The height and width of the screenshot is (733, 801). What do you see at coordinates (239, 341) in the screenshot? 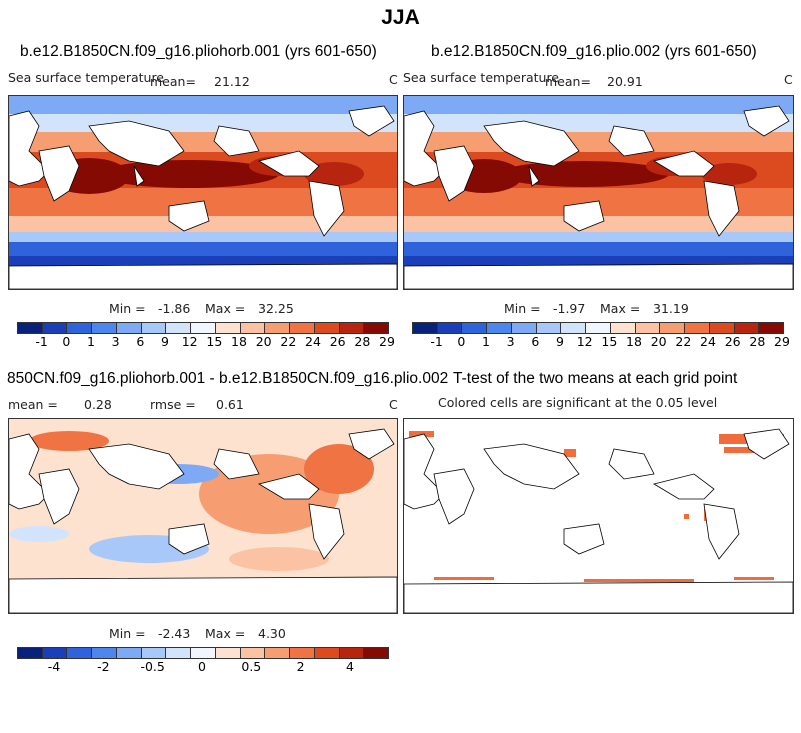
I see `colorbar-tick-label: 18` at bounding box center [239, 341].